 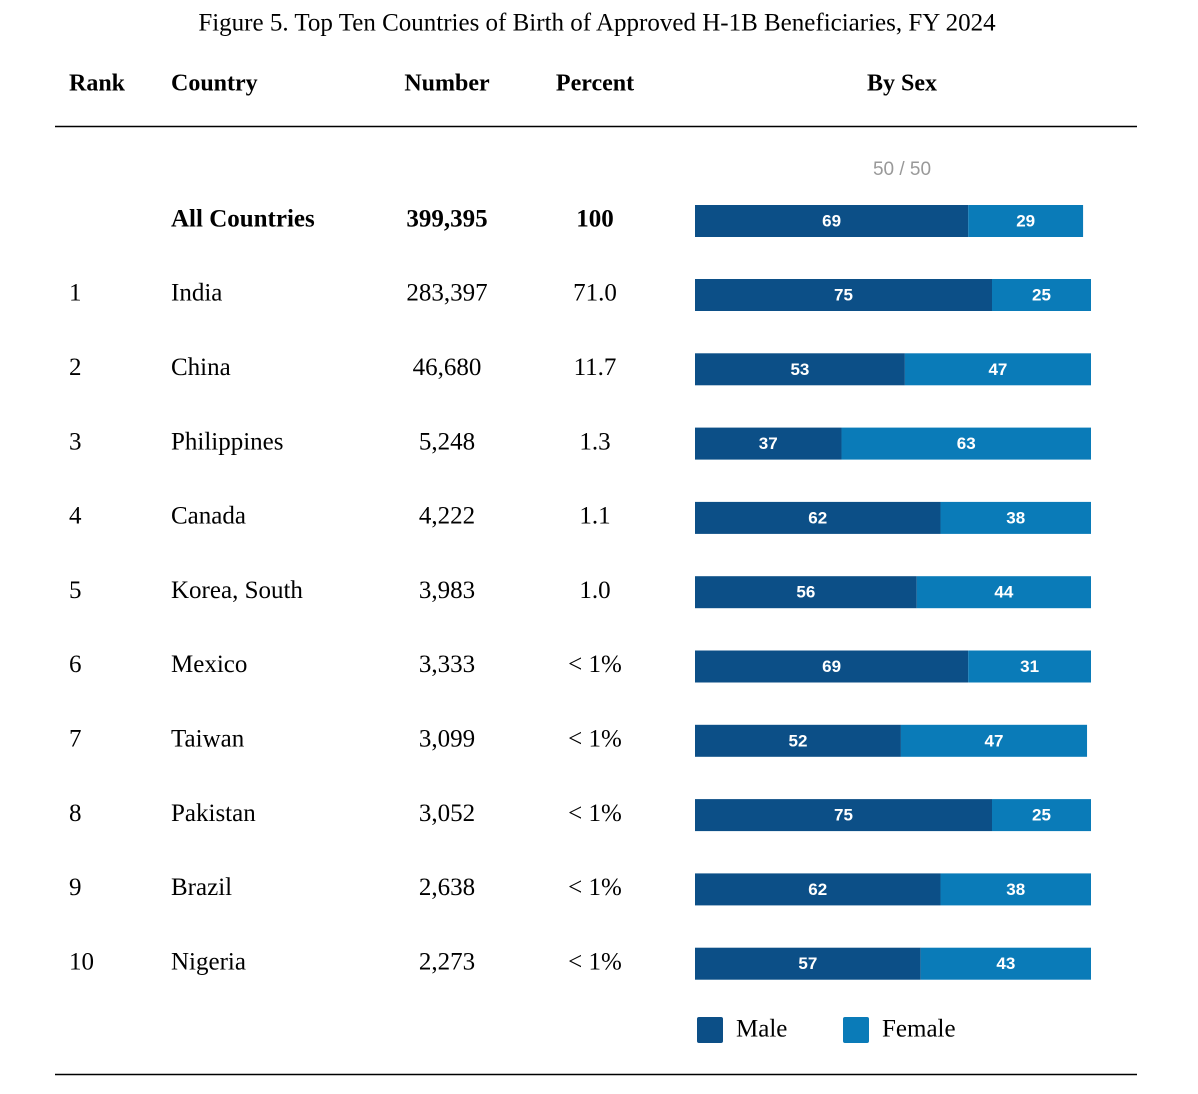 What do you see at coordinates (447, 84) in the screenshot?
I see `column-header: Number` at bounding box center [447, 84].